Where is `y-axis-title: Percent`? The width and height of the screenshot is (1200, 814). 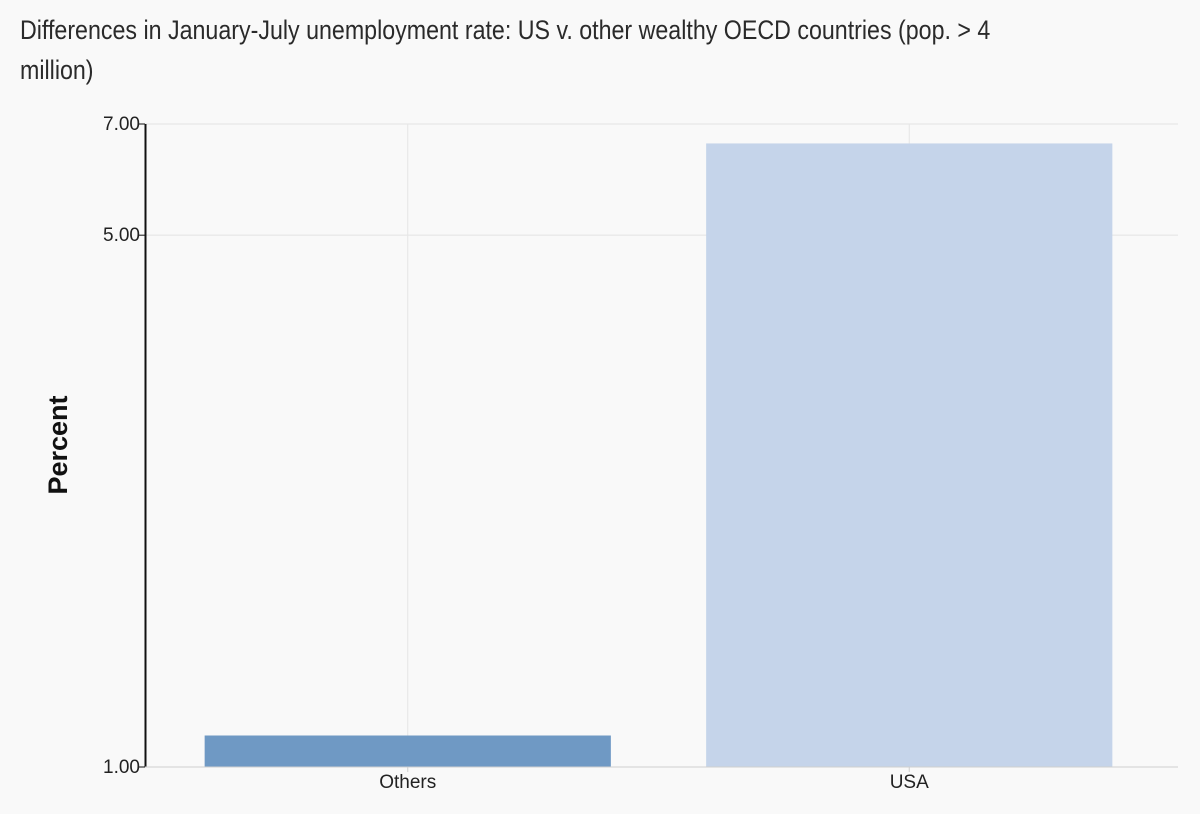 y-axis-title: Percent is located at coordinates (58, 444).